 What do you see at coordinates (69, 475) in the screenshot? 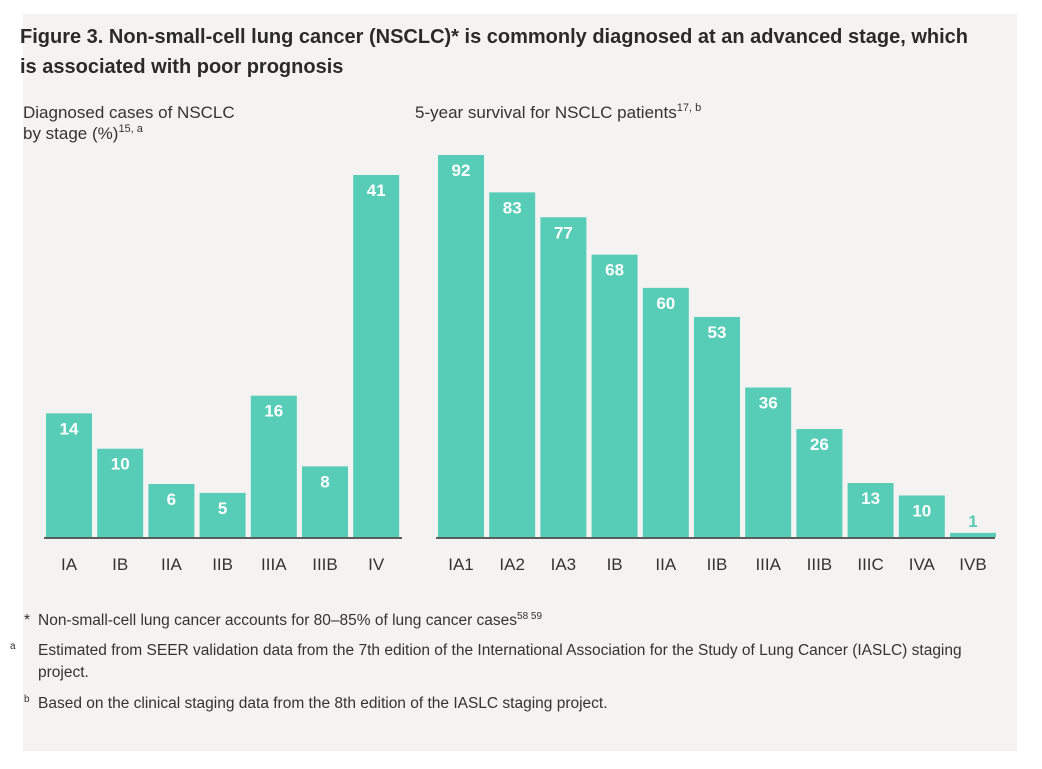
I see `left-bar-IA` at bounding box center [69, 475].